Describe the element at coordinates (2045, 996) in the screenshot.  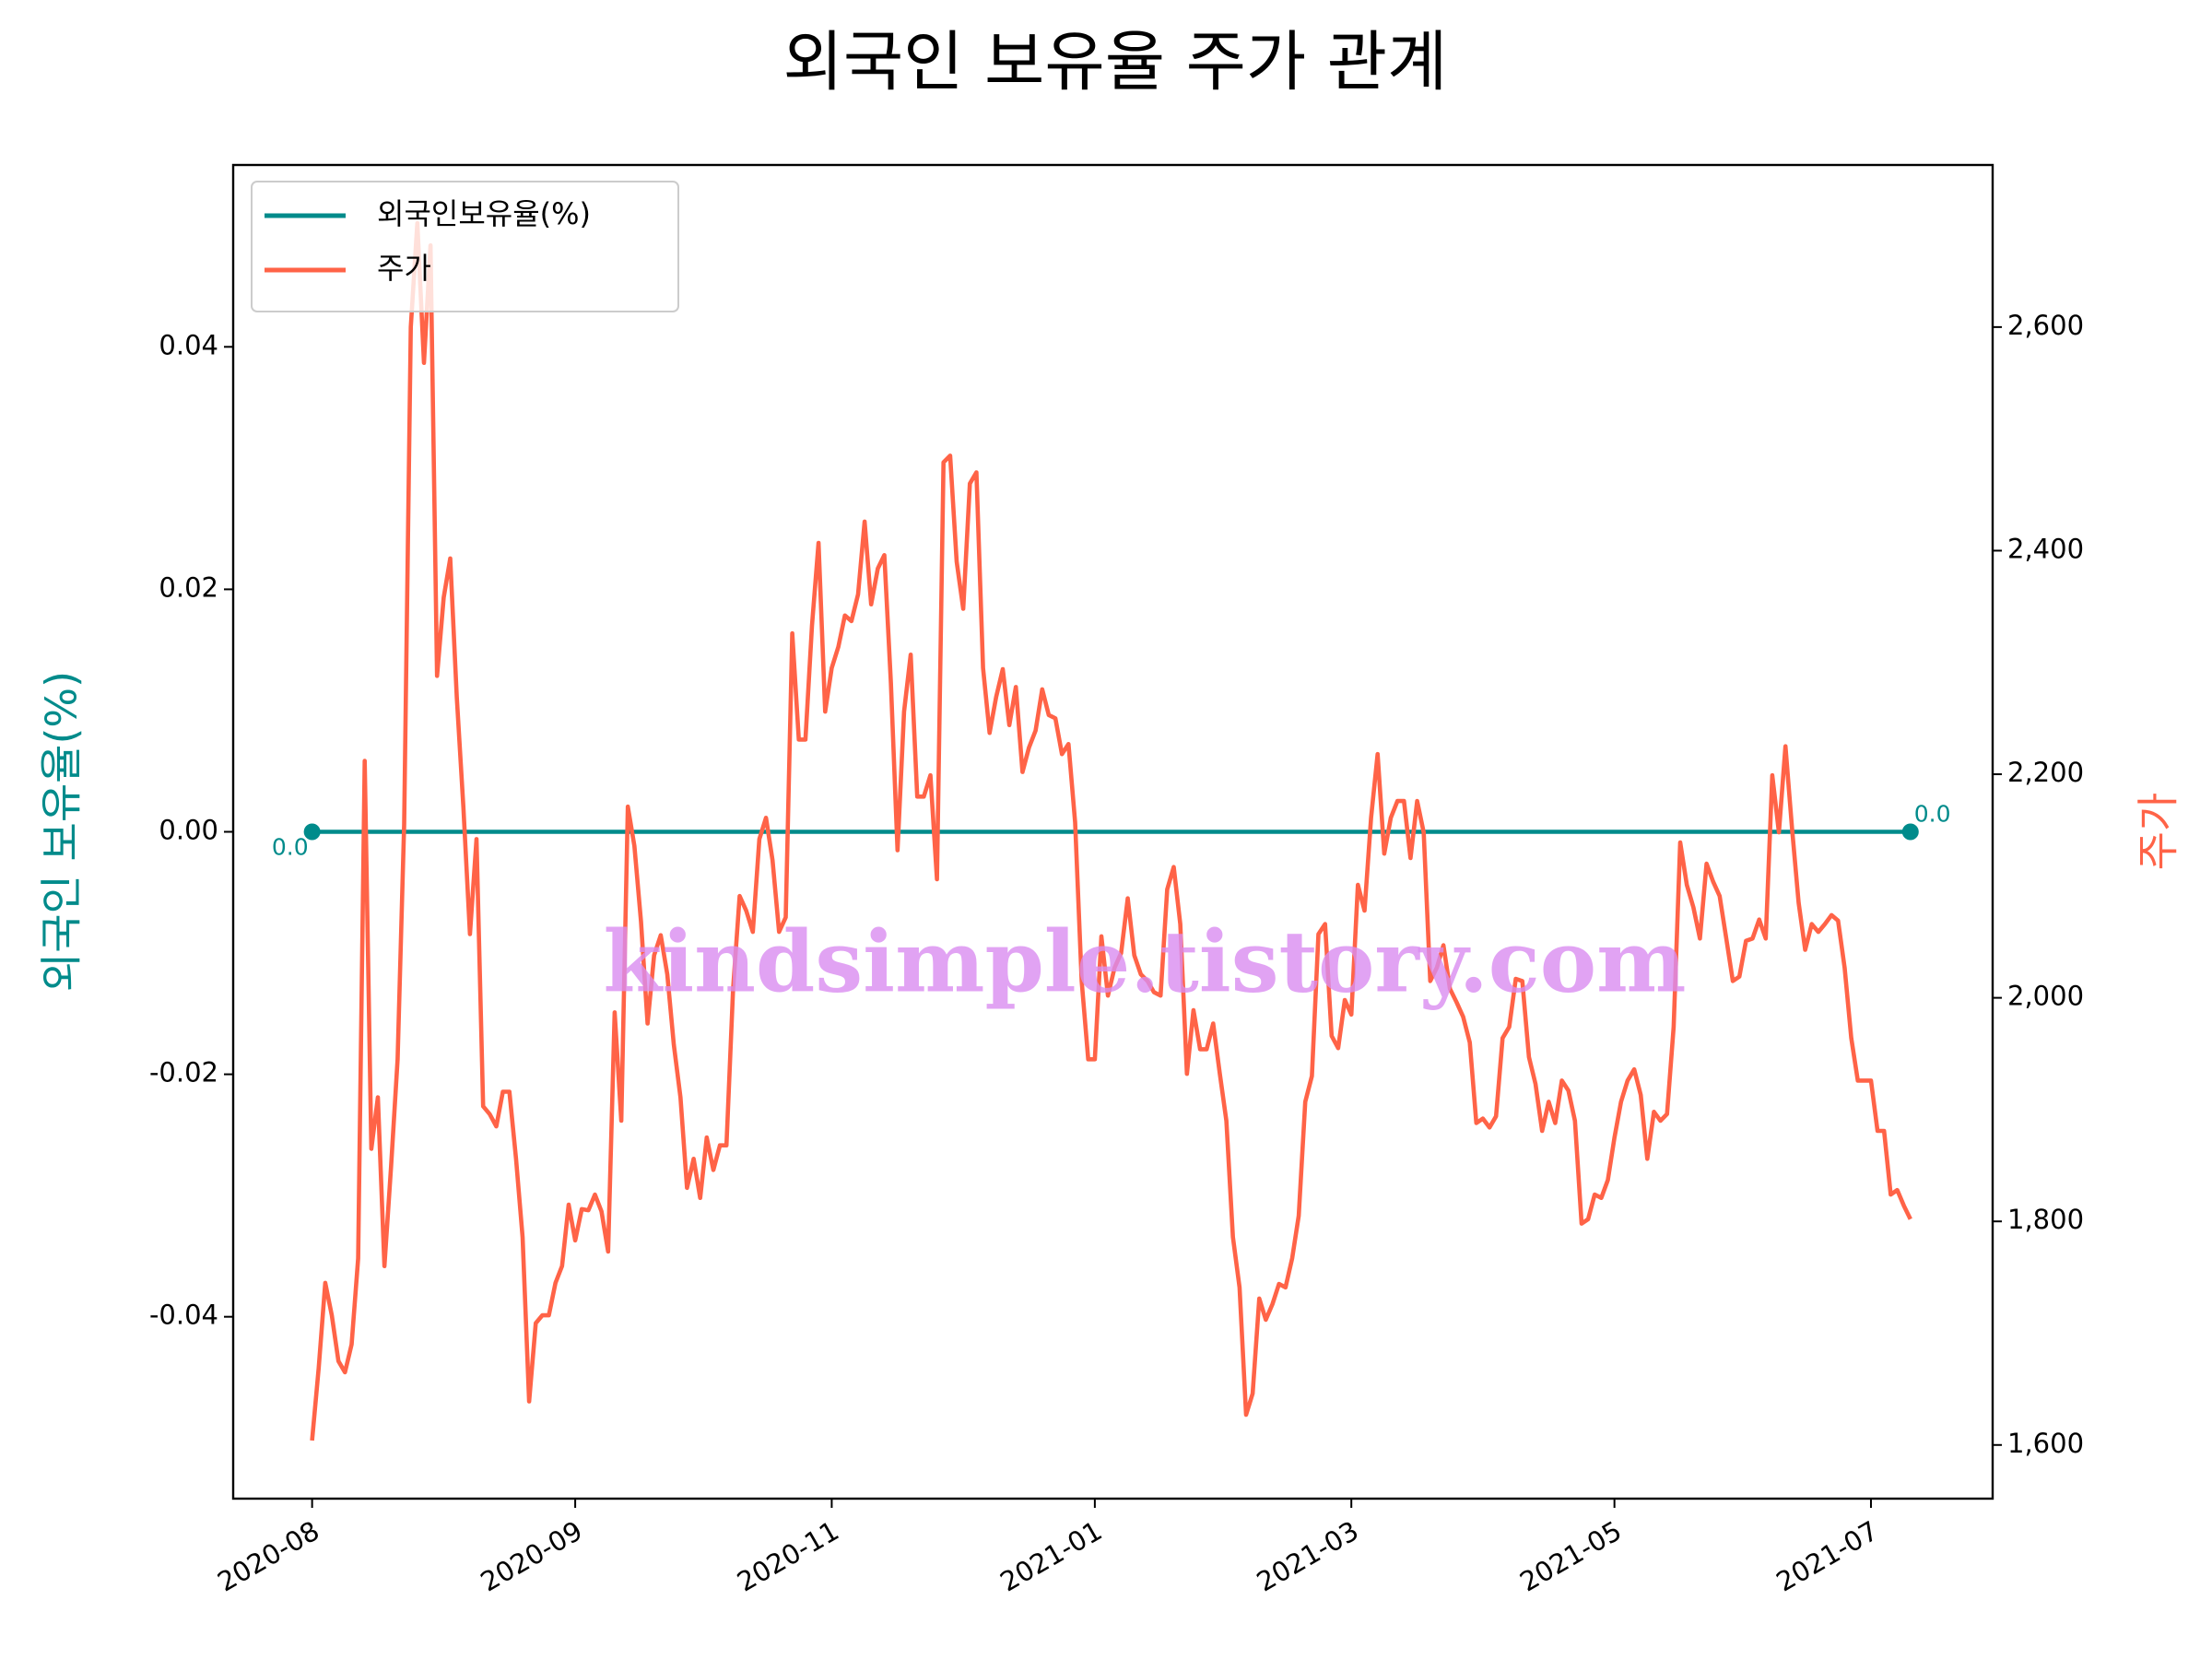
I see `y2-tick-label: 2,000` at that location.